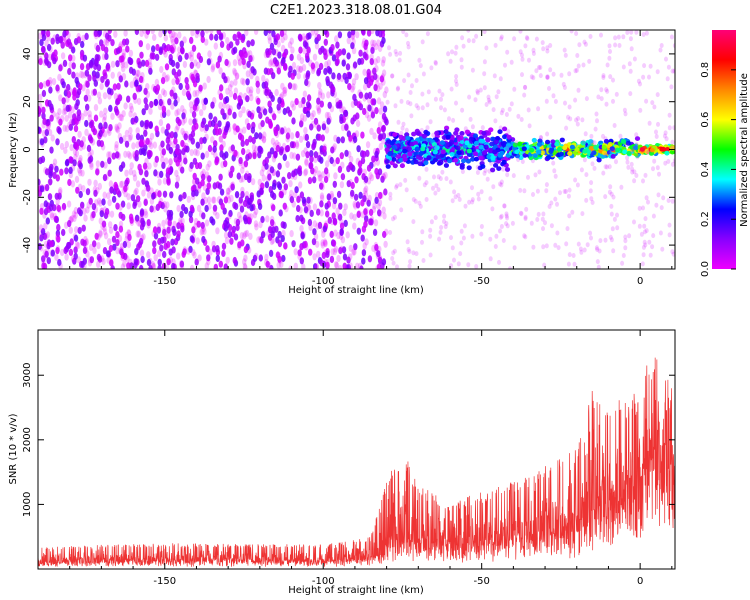 The width and height of the screenshot is (750, 600). Describe the element at coordinates (705, 219) in the screenshot. I see `colorbar-tick-label: 0.2` at that location.